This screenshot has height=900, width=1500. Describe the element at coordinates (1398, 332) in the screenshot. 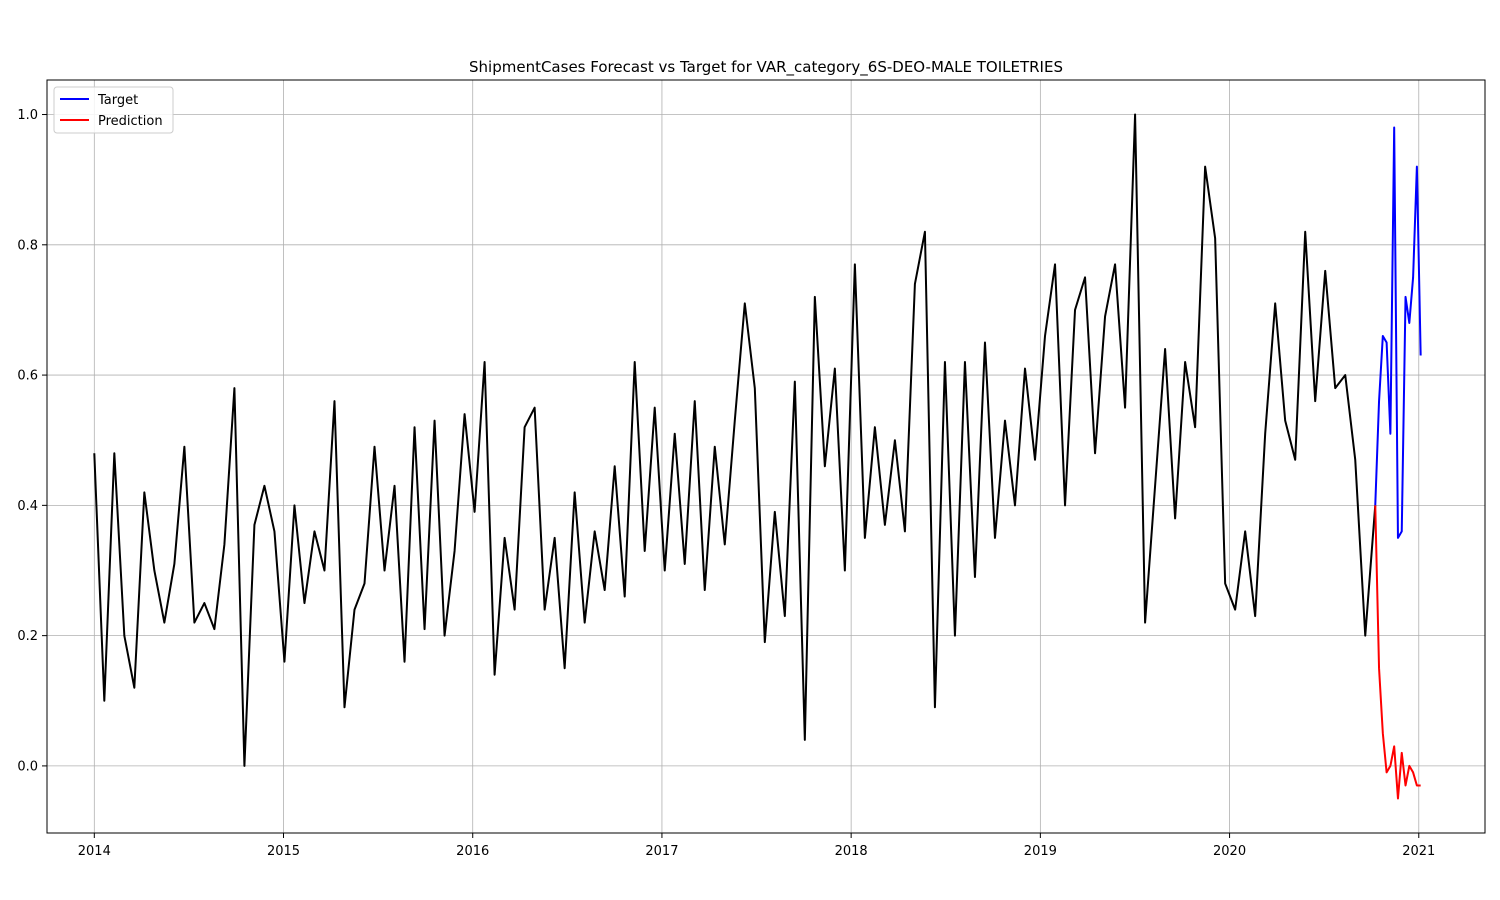

I see `series-line-target` at that location.